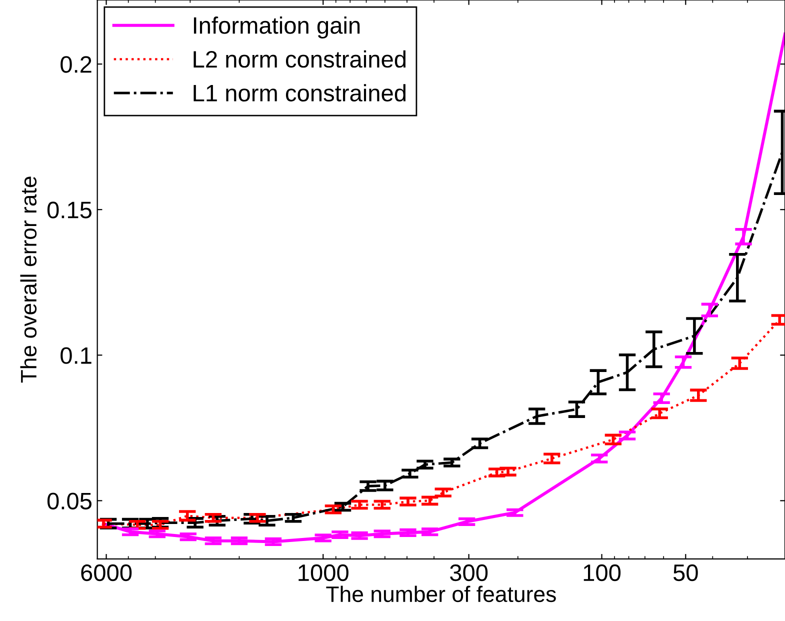  I want to click on legend-label: Information gain, so click(277, 27).